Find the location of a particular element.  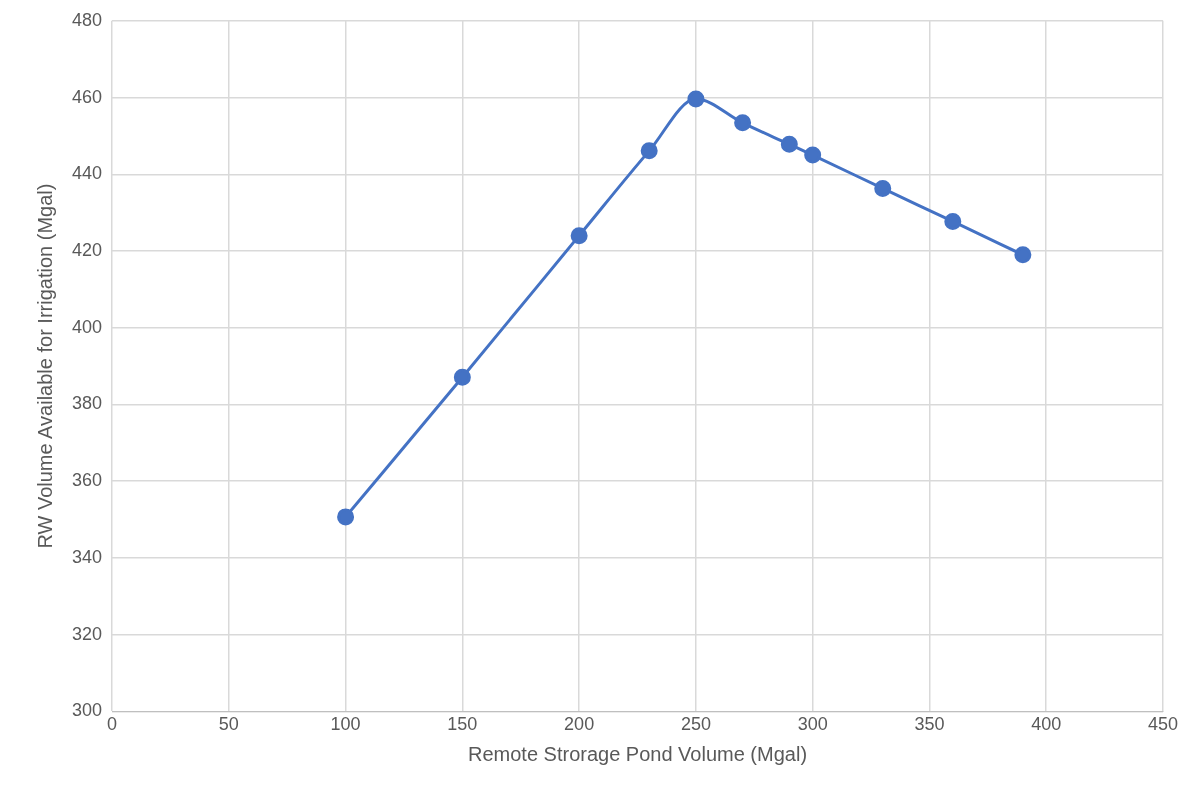

x-tick-label: 400 is located at coordinates (1046, 724).